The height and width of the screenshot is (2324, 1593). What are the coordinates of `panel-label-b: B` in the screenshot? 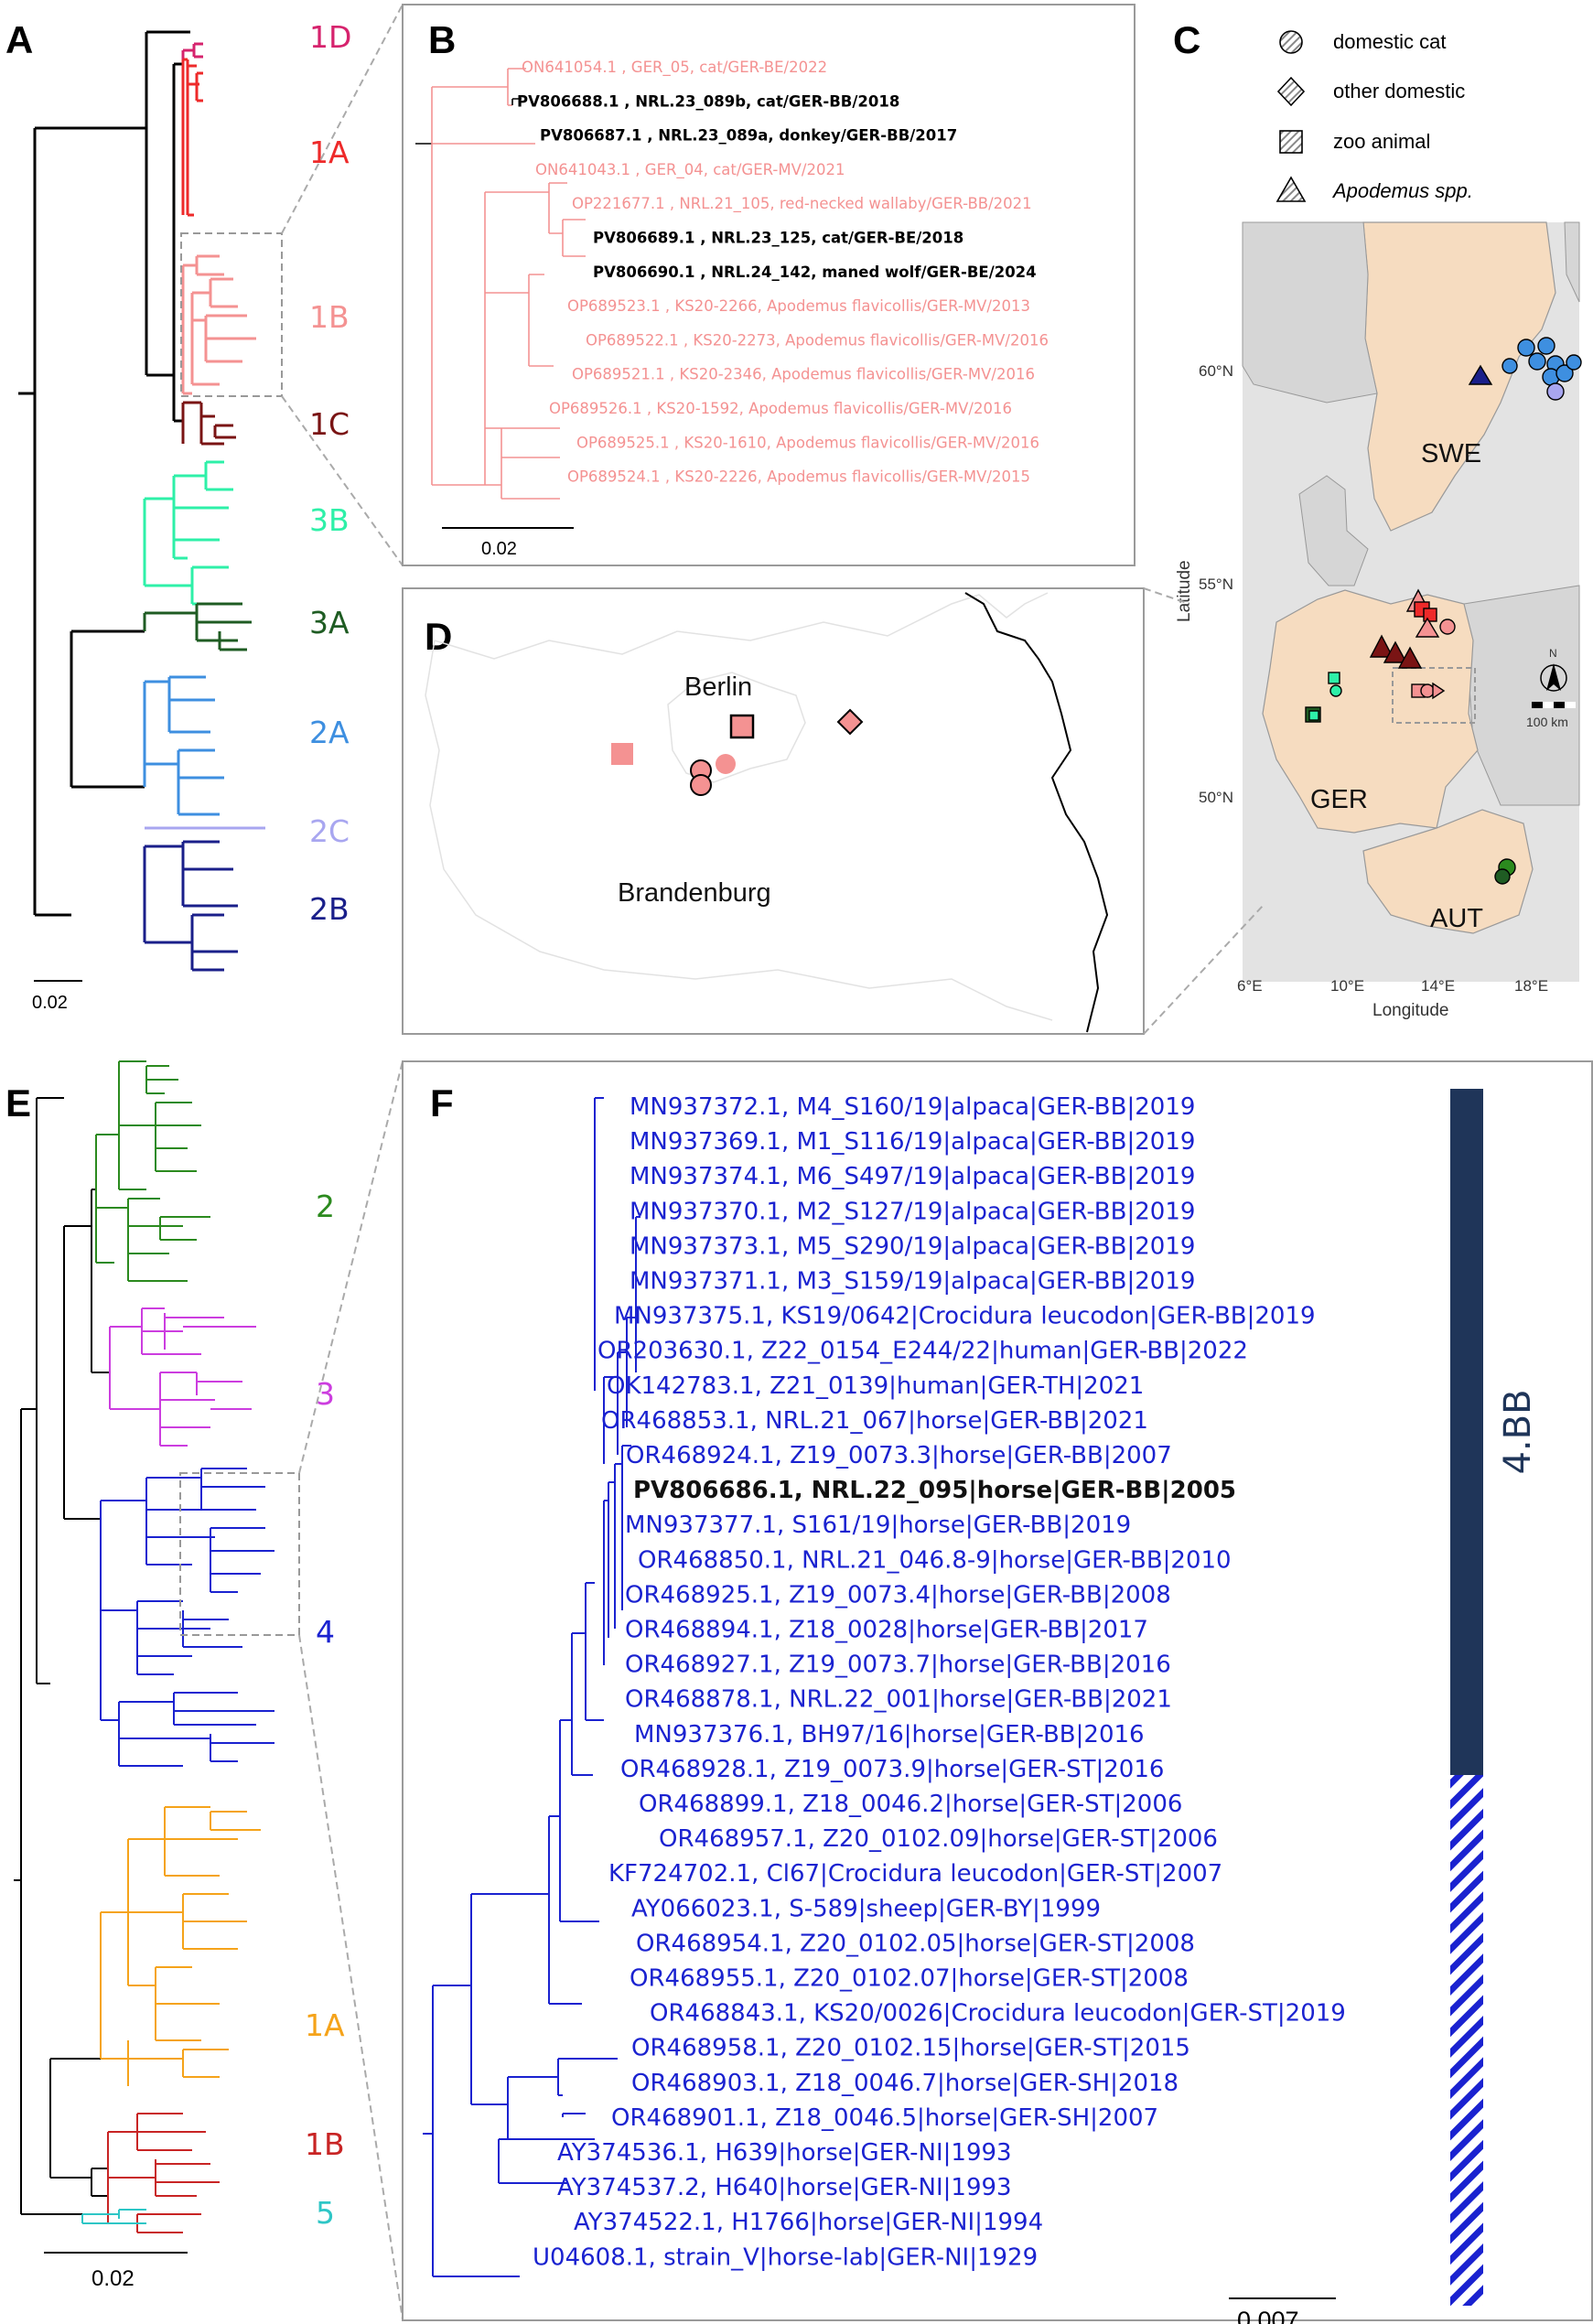 It's located at (442, 39).